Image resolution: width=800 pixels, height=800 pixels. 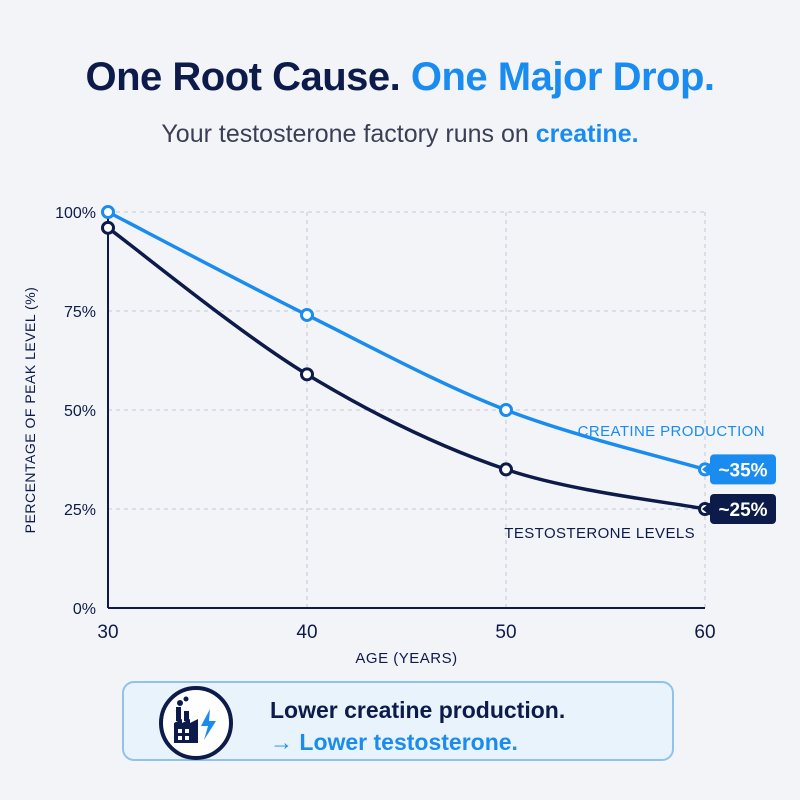 I want to click on callout-line-1: Lower creatine production., so click(x=418, y=710).